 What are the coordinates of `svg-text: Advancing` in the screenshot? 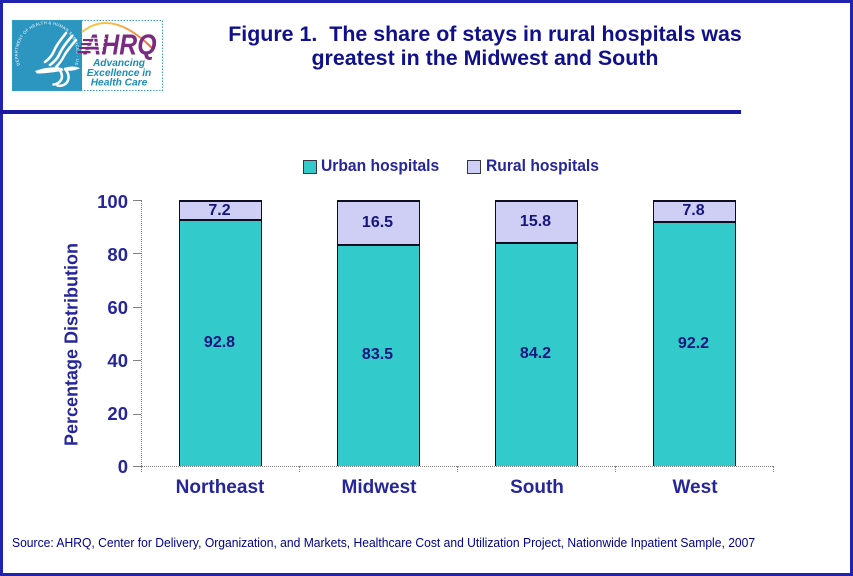 It's located at (119, 63).